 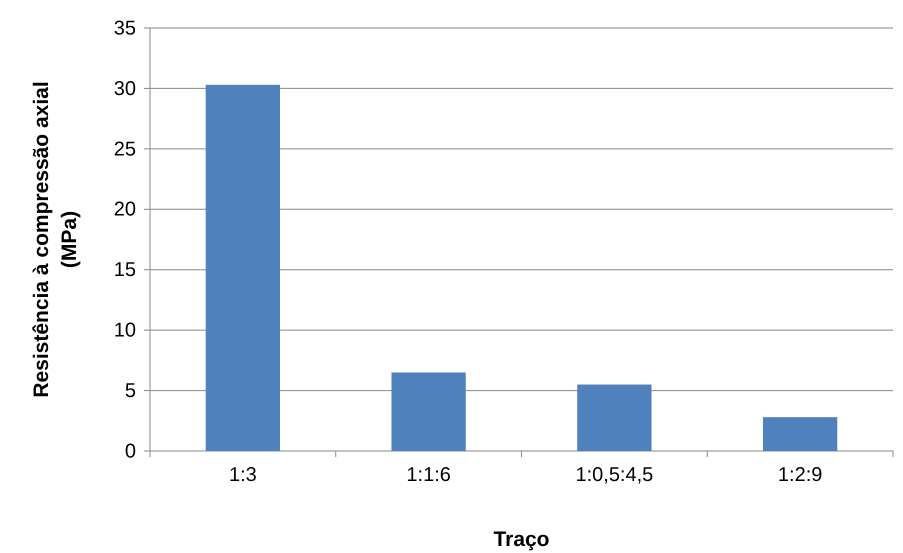 What do you see at coordinates (125, 28) in the screenshot?
I see `y-tick-label: 35` at bounding box center [125, 28].